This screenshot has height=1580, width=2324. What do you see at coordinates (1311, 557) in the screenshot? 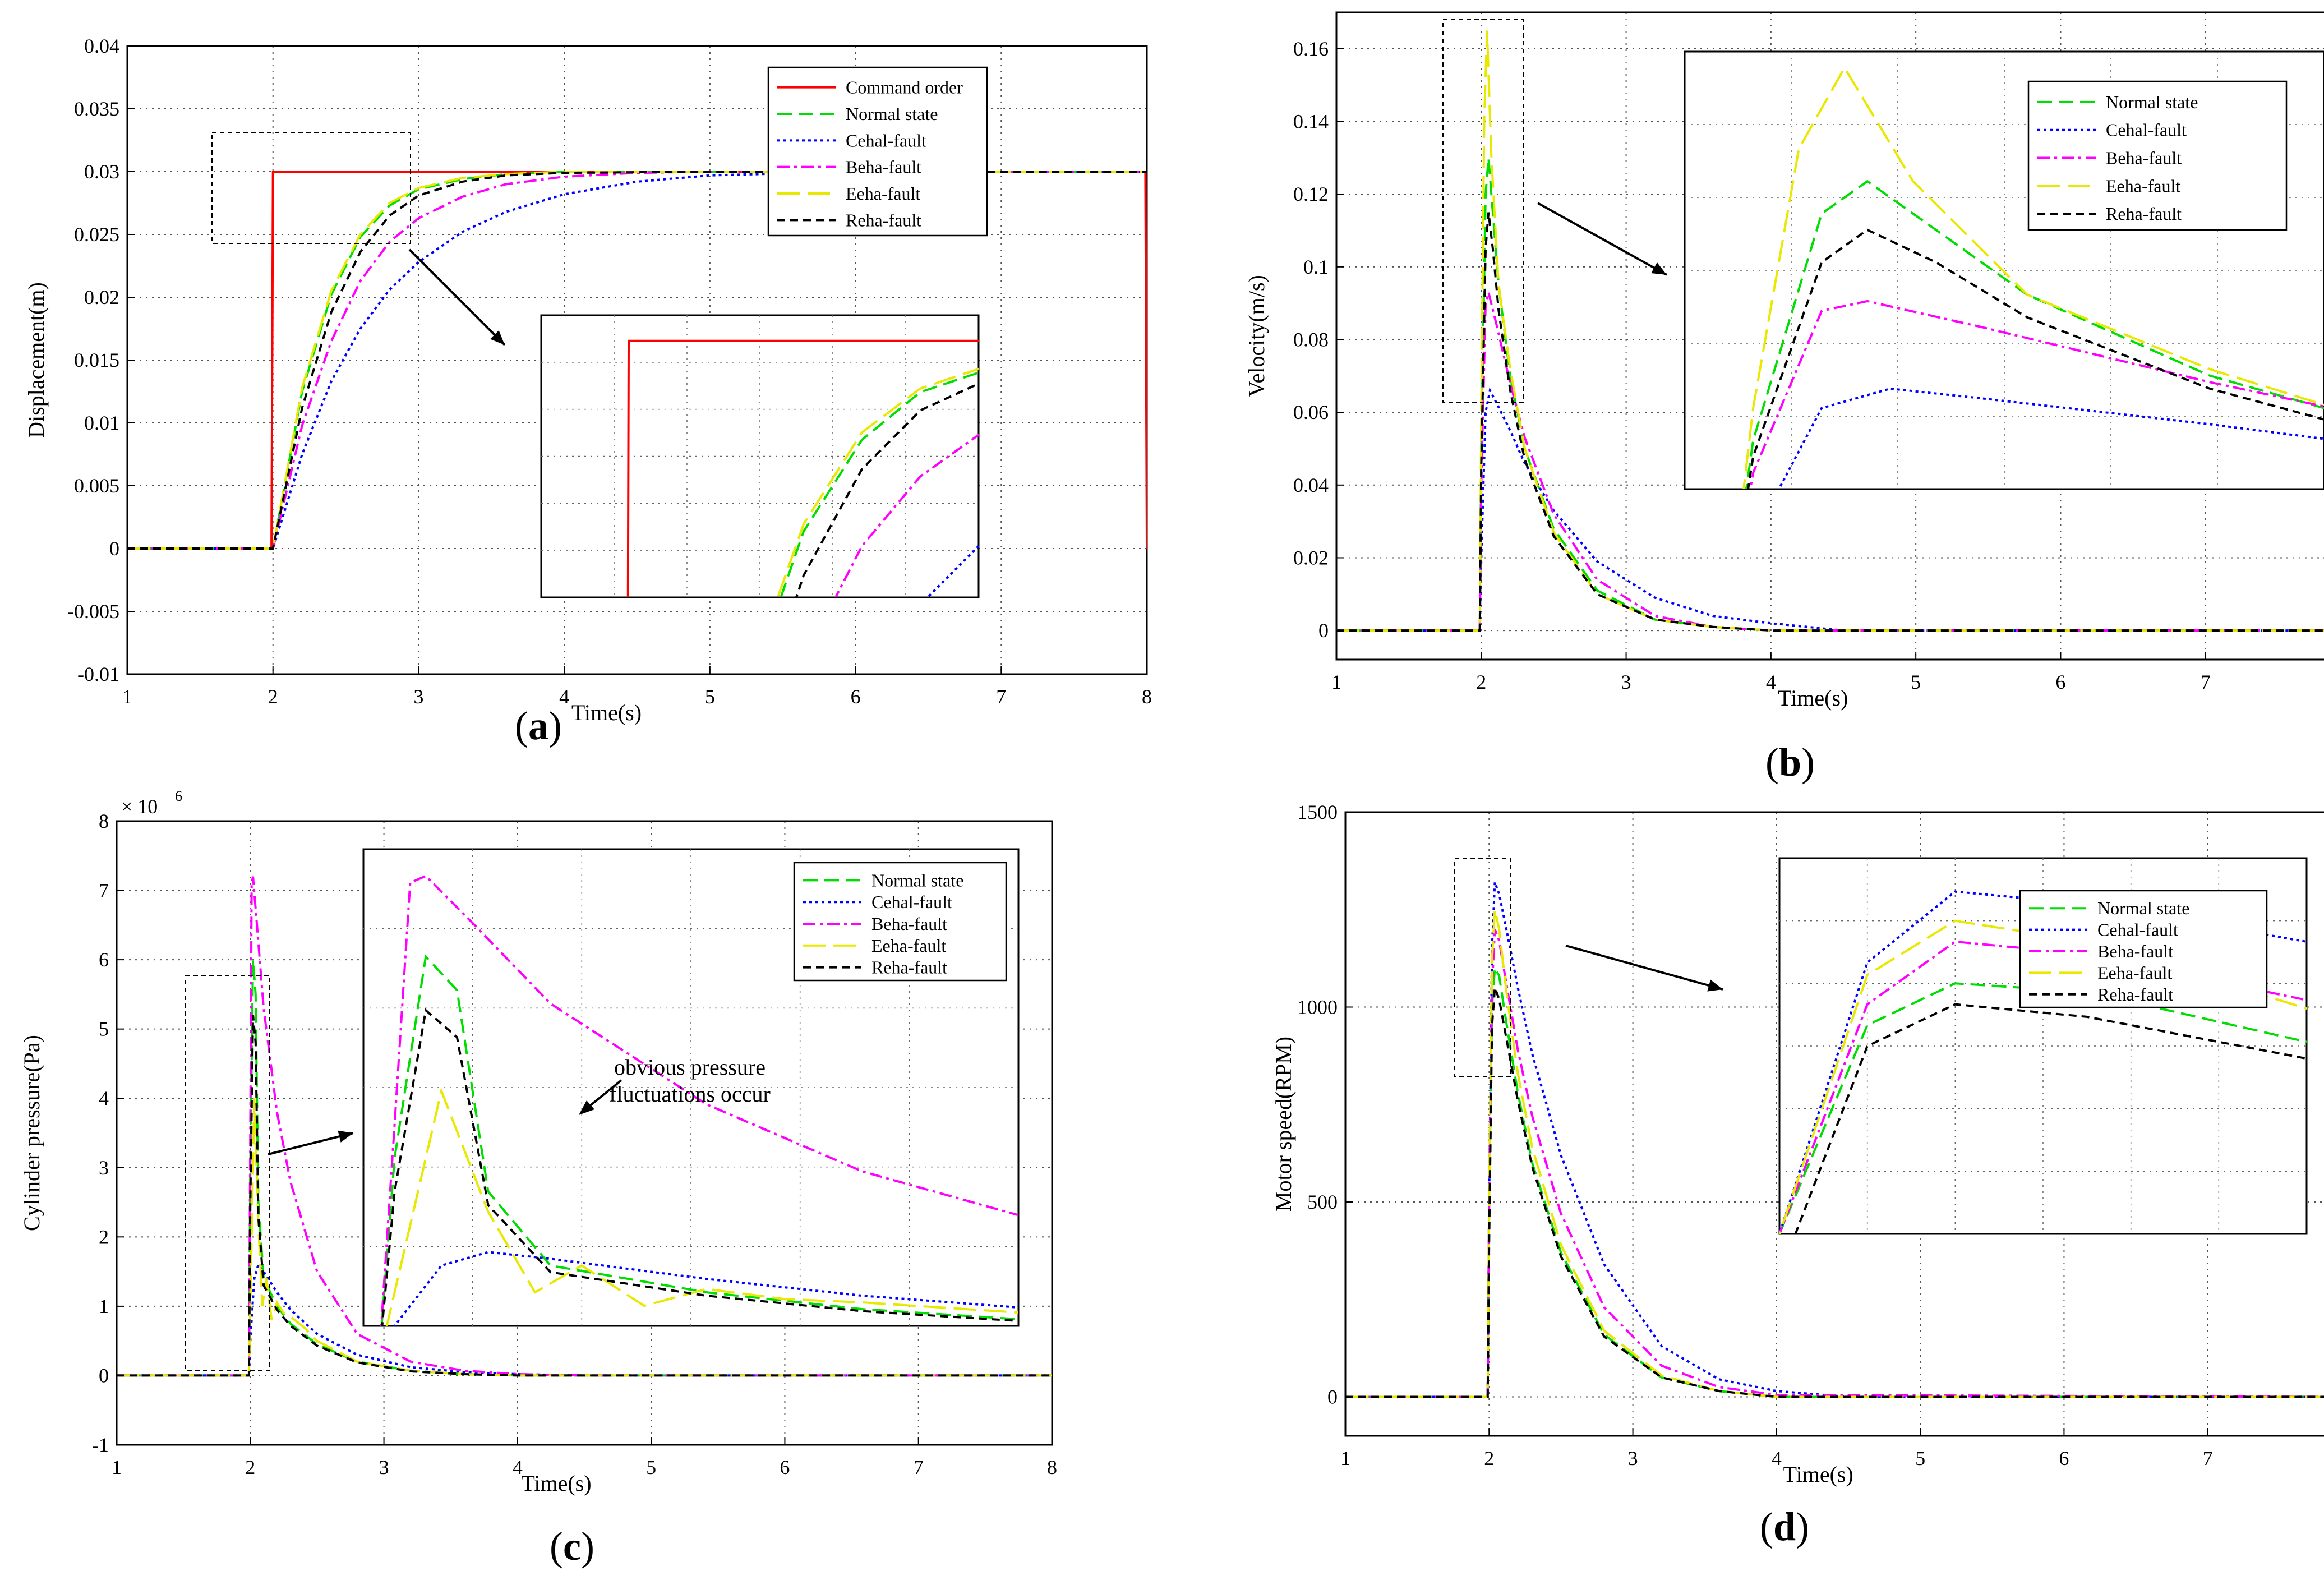
I see `y-tick-label: 0.02` at bounding box center [1311, 557].